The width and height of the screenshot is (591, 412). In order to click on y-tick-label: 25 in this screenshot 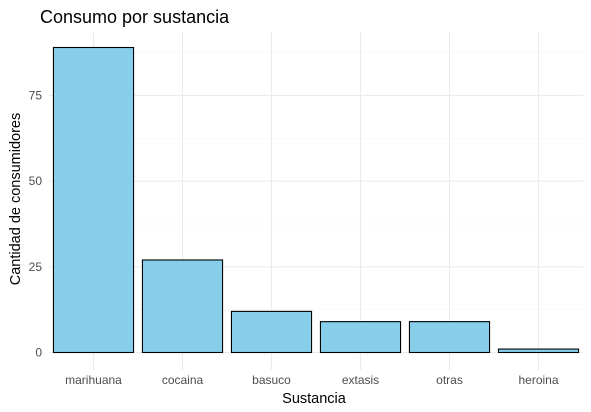, I will do `click(36, 267)`.